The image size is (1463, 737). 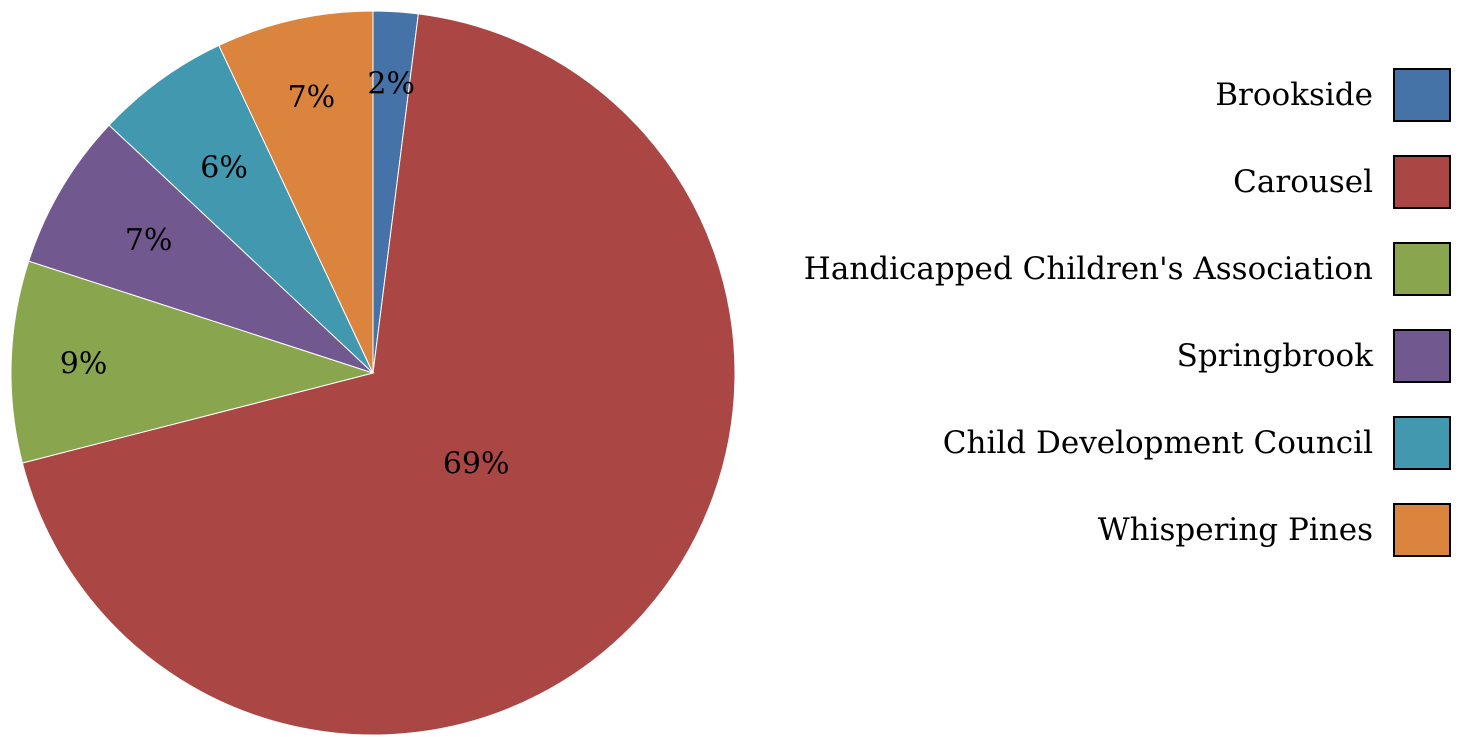 What do you see at coordinates (192, 362) in the screenshot?
I see `pie-slice-handicapped-children-s-association` at bounding box center [192, 362].